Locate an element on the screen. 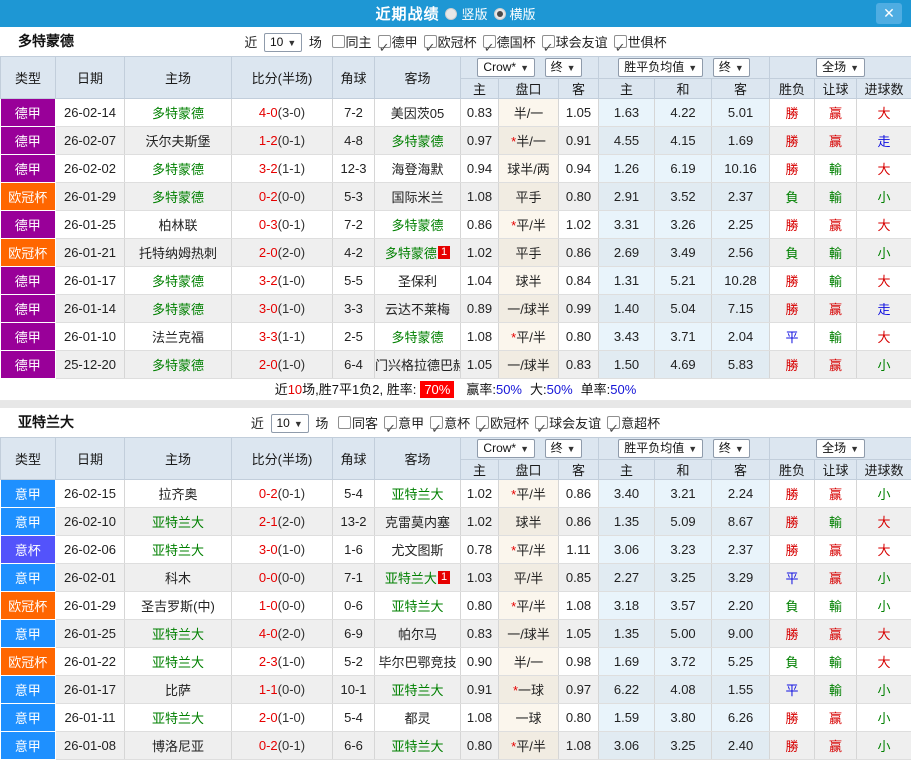 The height and width of the screenshot is (760, 911). close-icon: ✕ is located at coordinates (889, 13).